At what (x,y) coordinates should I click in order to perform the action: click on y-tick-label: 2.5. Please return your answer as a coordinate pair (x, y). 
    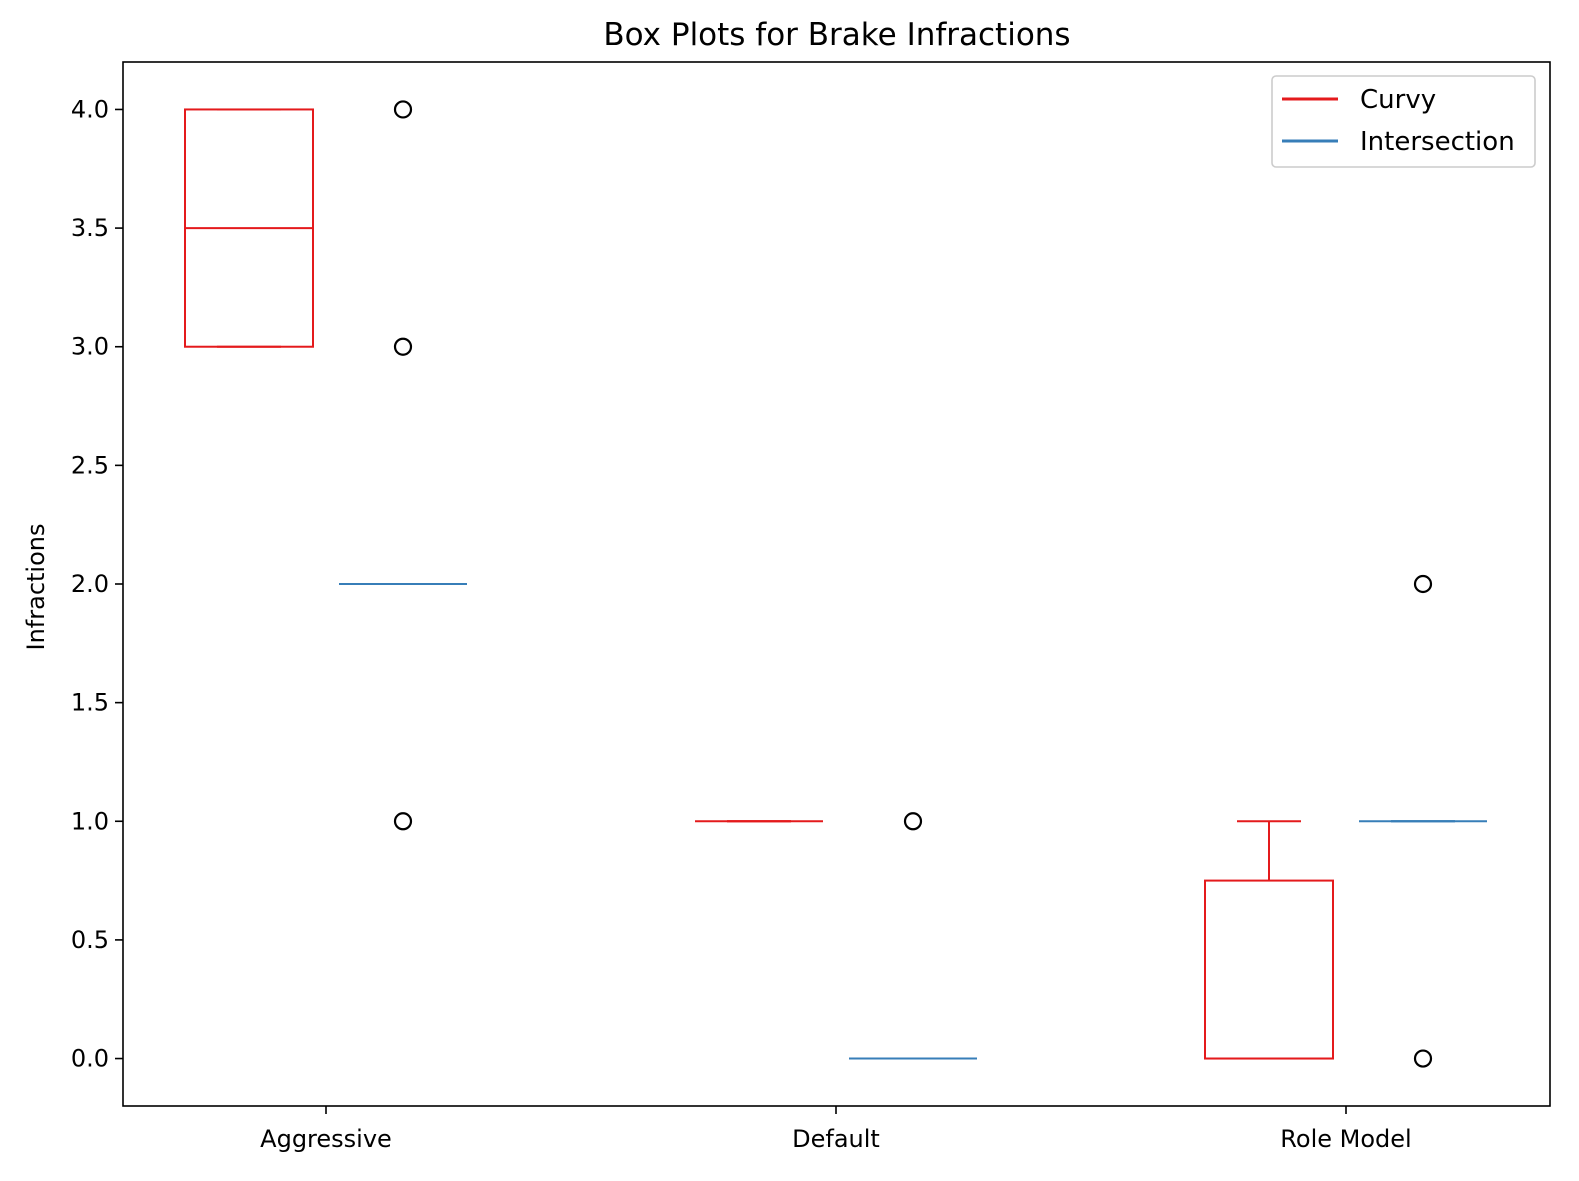
    Looking at the image, I should click on (90, 465).